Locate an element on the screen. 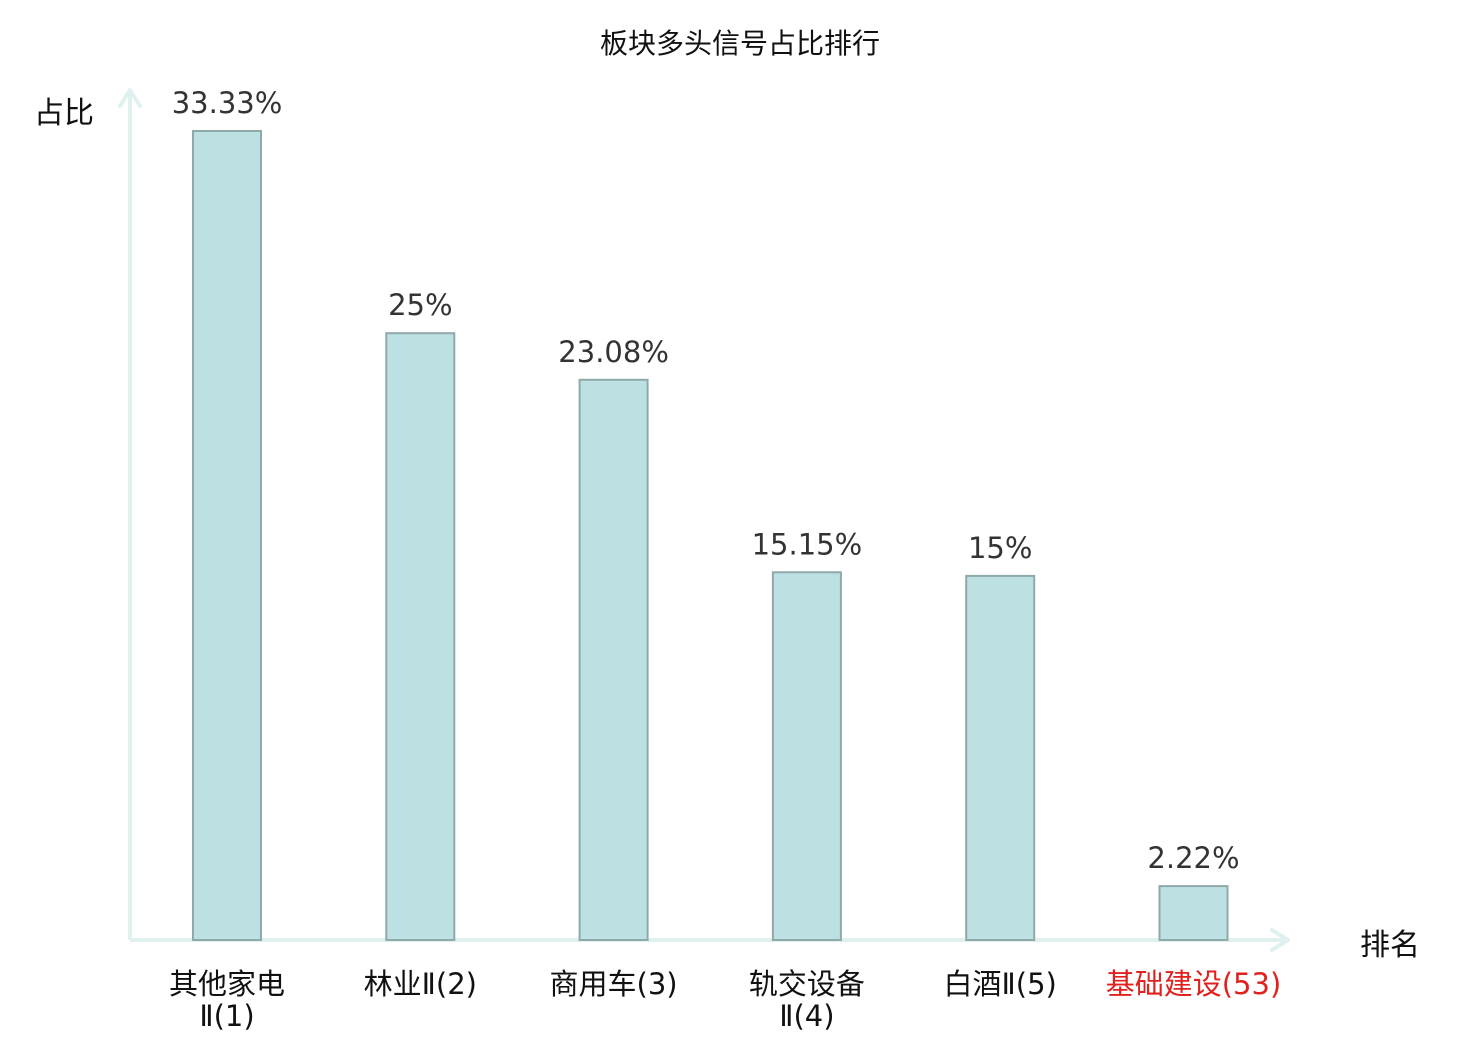  category-label-2: 商用车(3) is located at coordinates (614, 984).